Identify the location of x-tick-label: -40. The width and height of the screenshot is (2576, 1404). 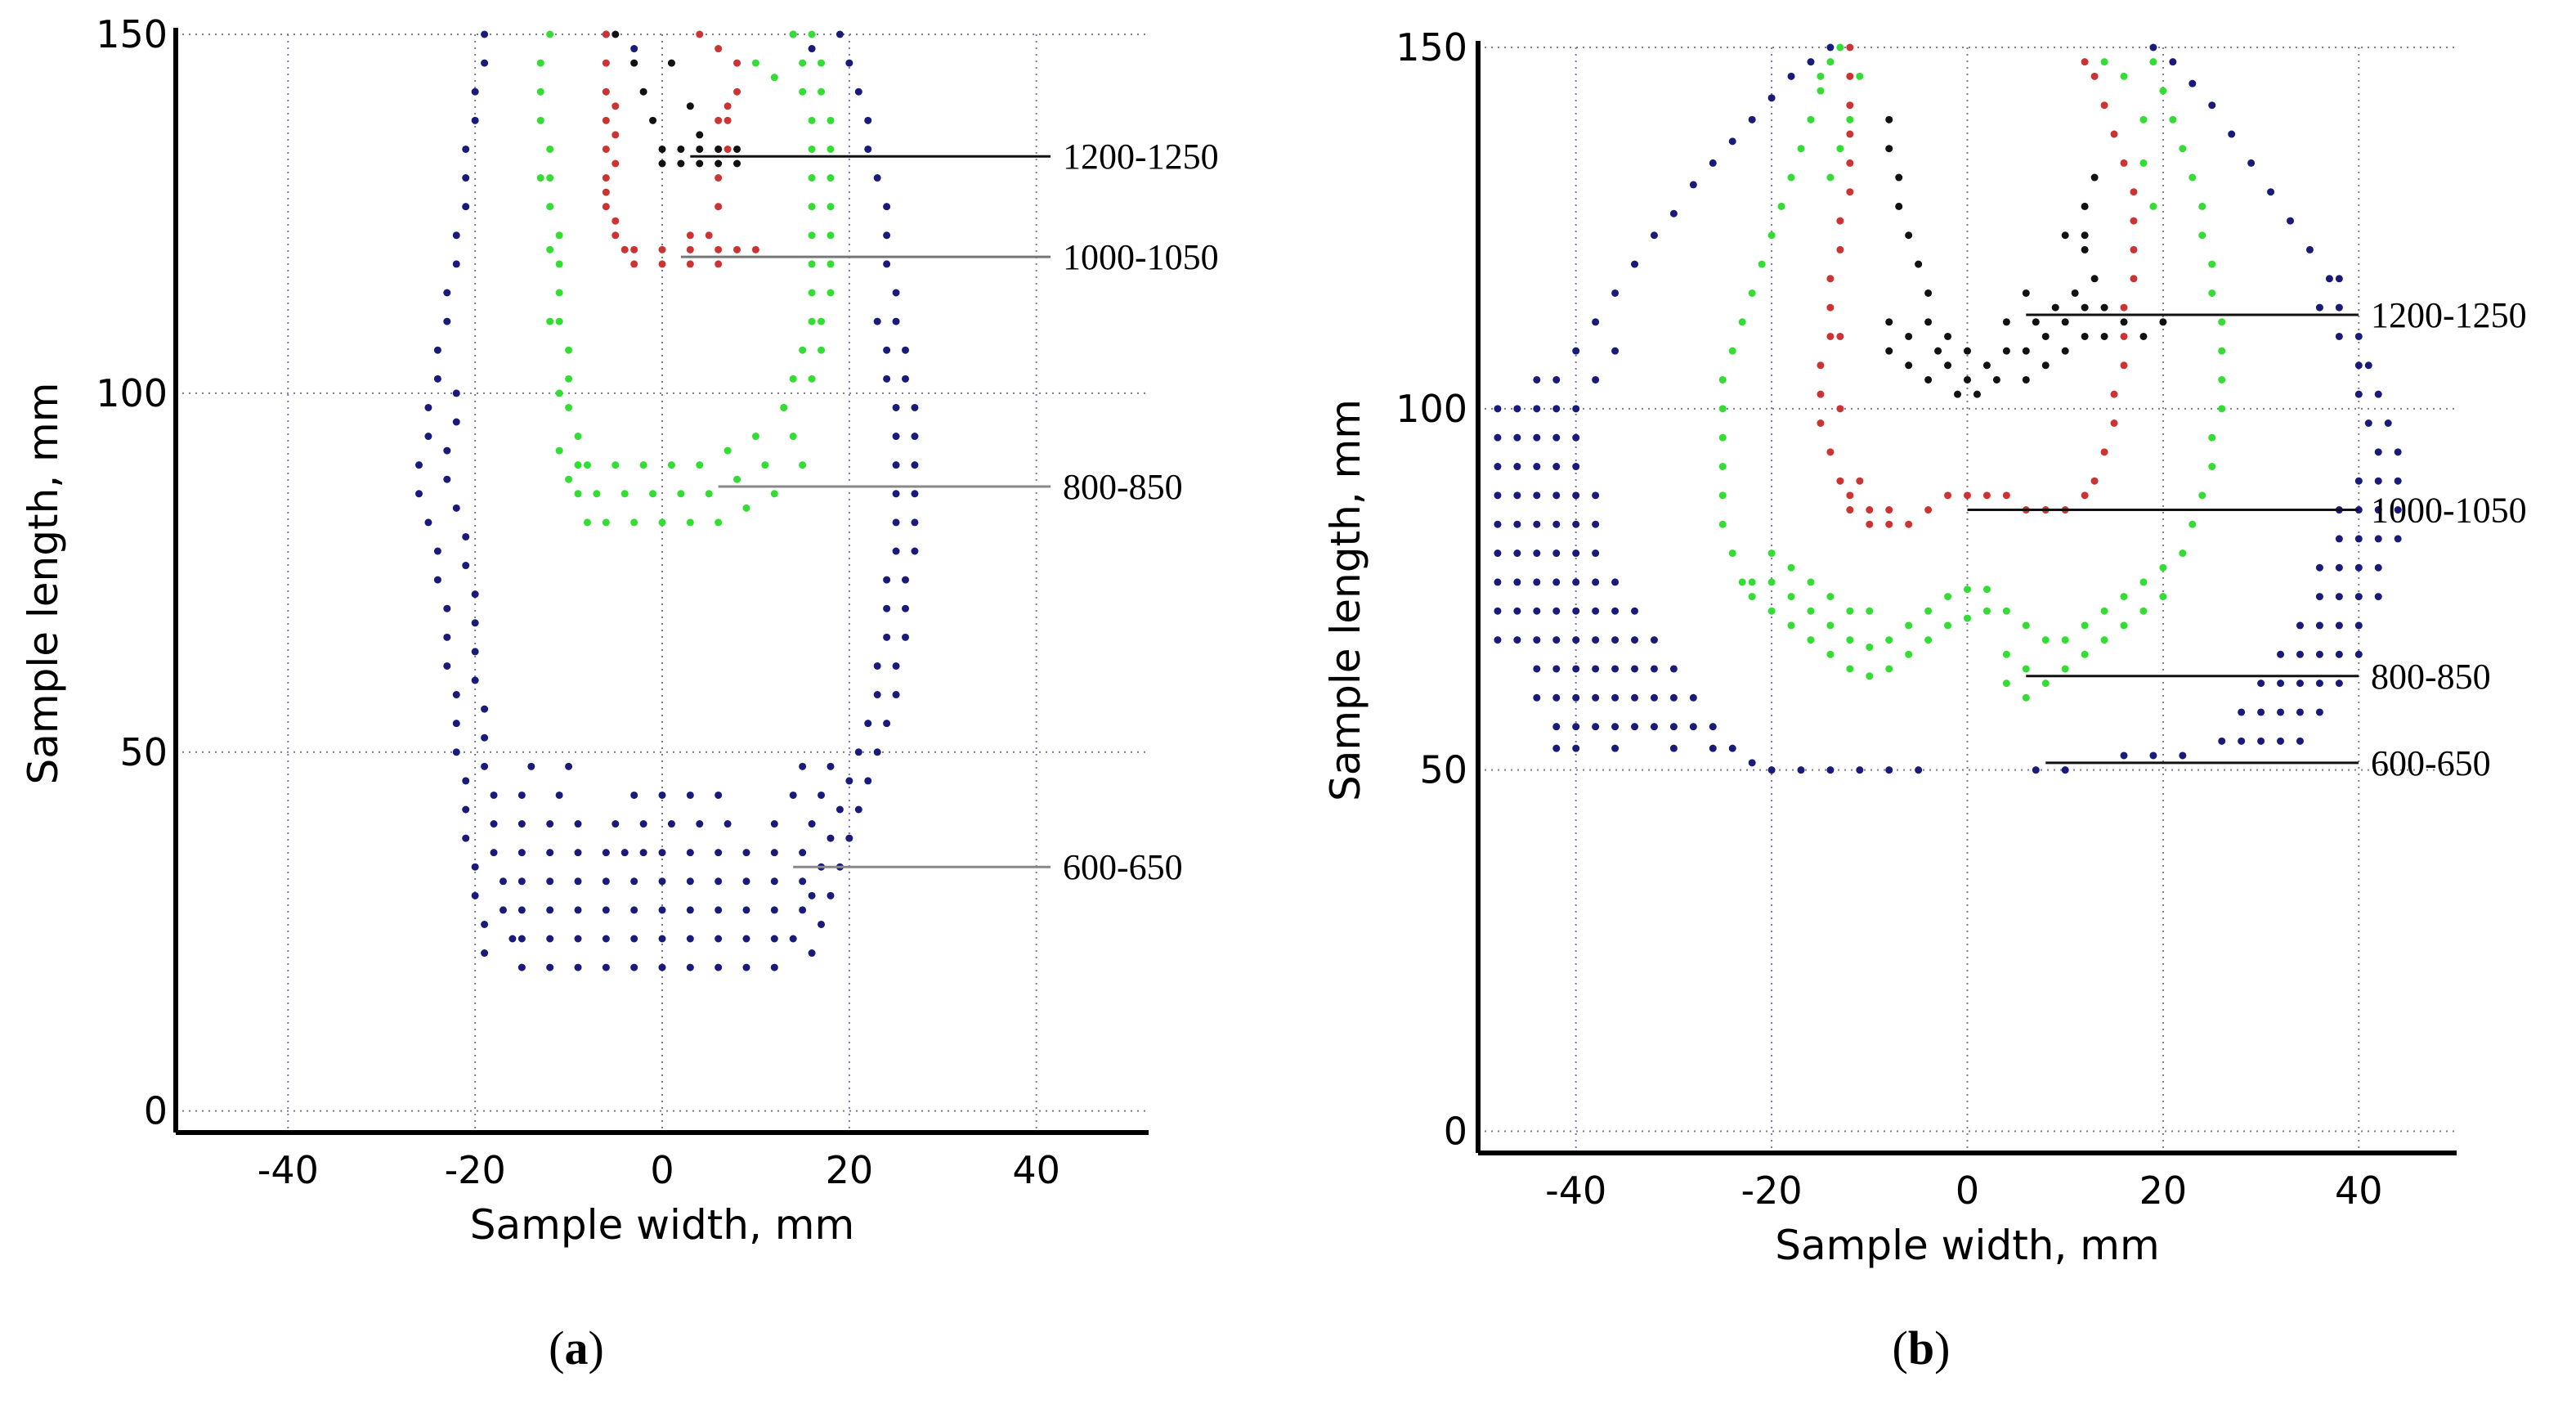
(288, 1170).